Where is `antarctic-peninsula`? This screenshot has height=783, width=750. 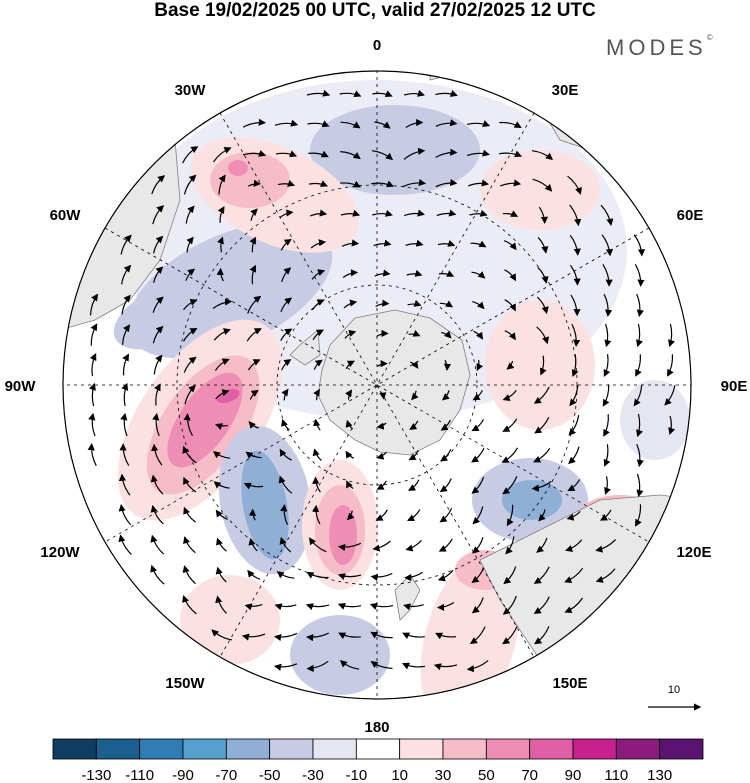 antarctic-peninsula is located at coordinates (305, 347).